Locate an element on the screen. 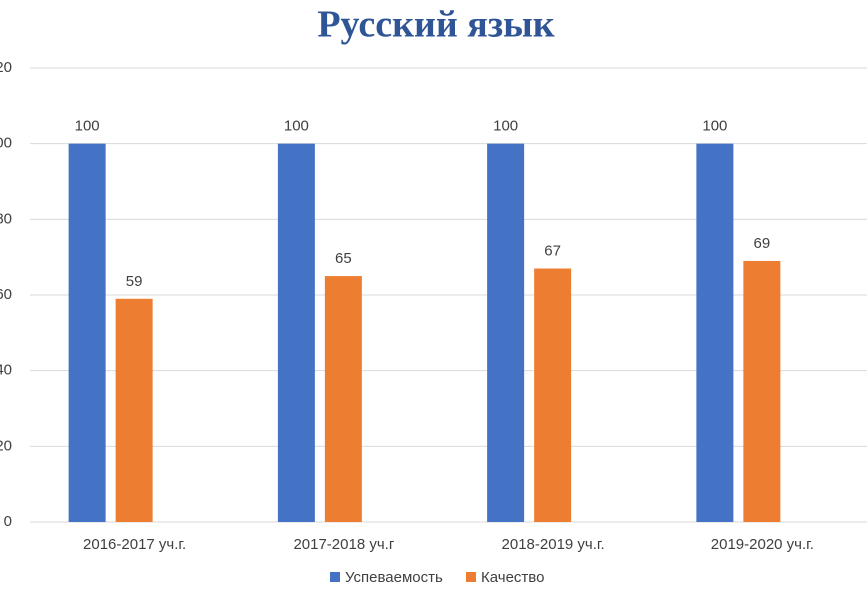 The width and height of the screenshot is (867, 601). x-tick-label: 2018-2019 уч.г. is located at coordinates (553, 544).